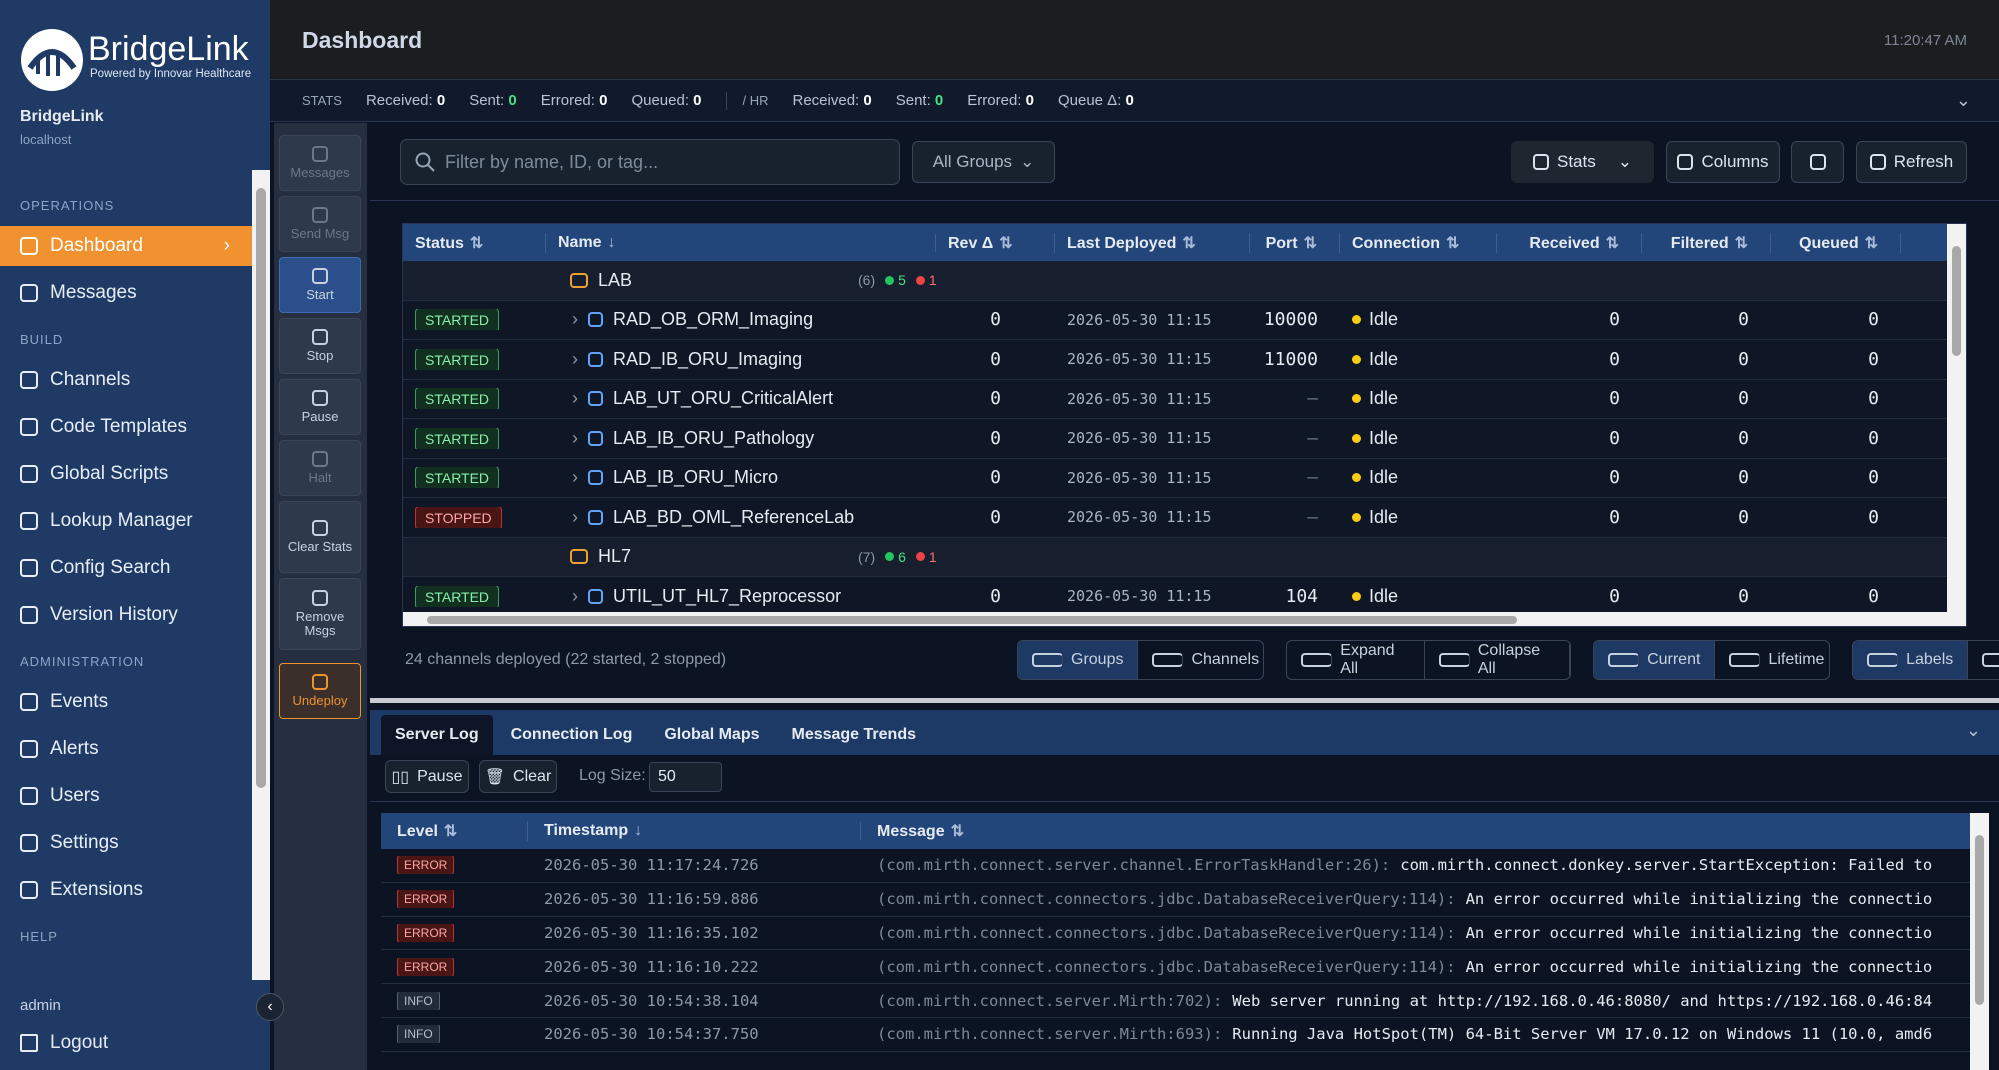 This screenshot has width=1999, height=1070. Describe the element at coordinates (1706, 398) in the screenshot. I see `cell-filtered: 0` at that location.